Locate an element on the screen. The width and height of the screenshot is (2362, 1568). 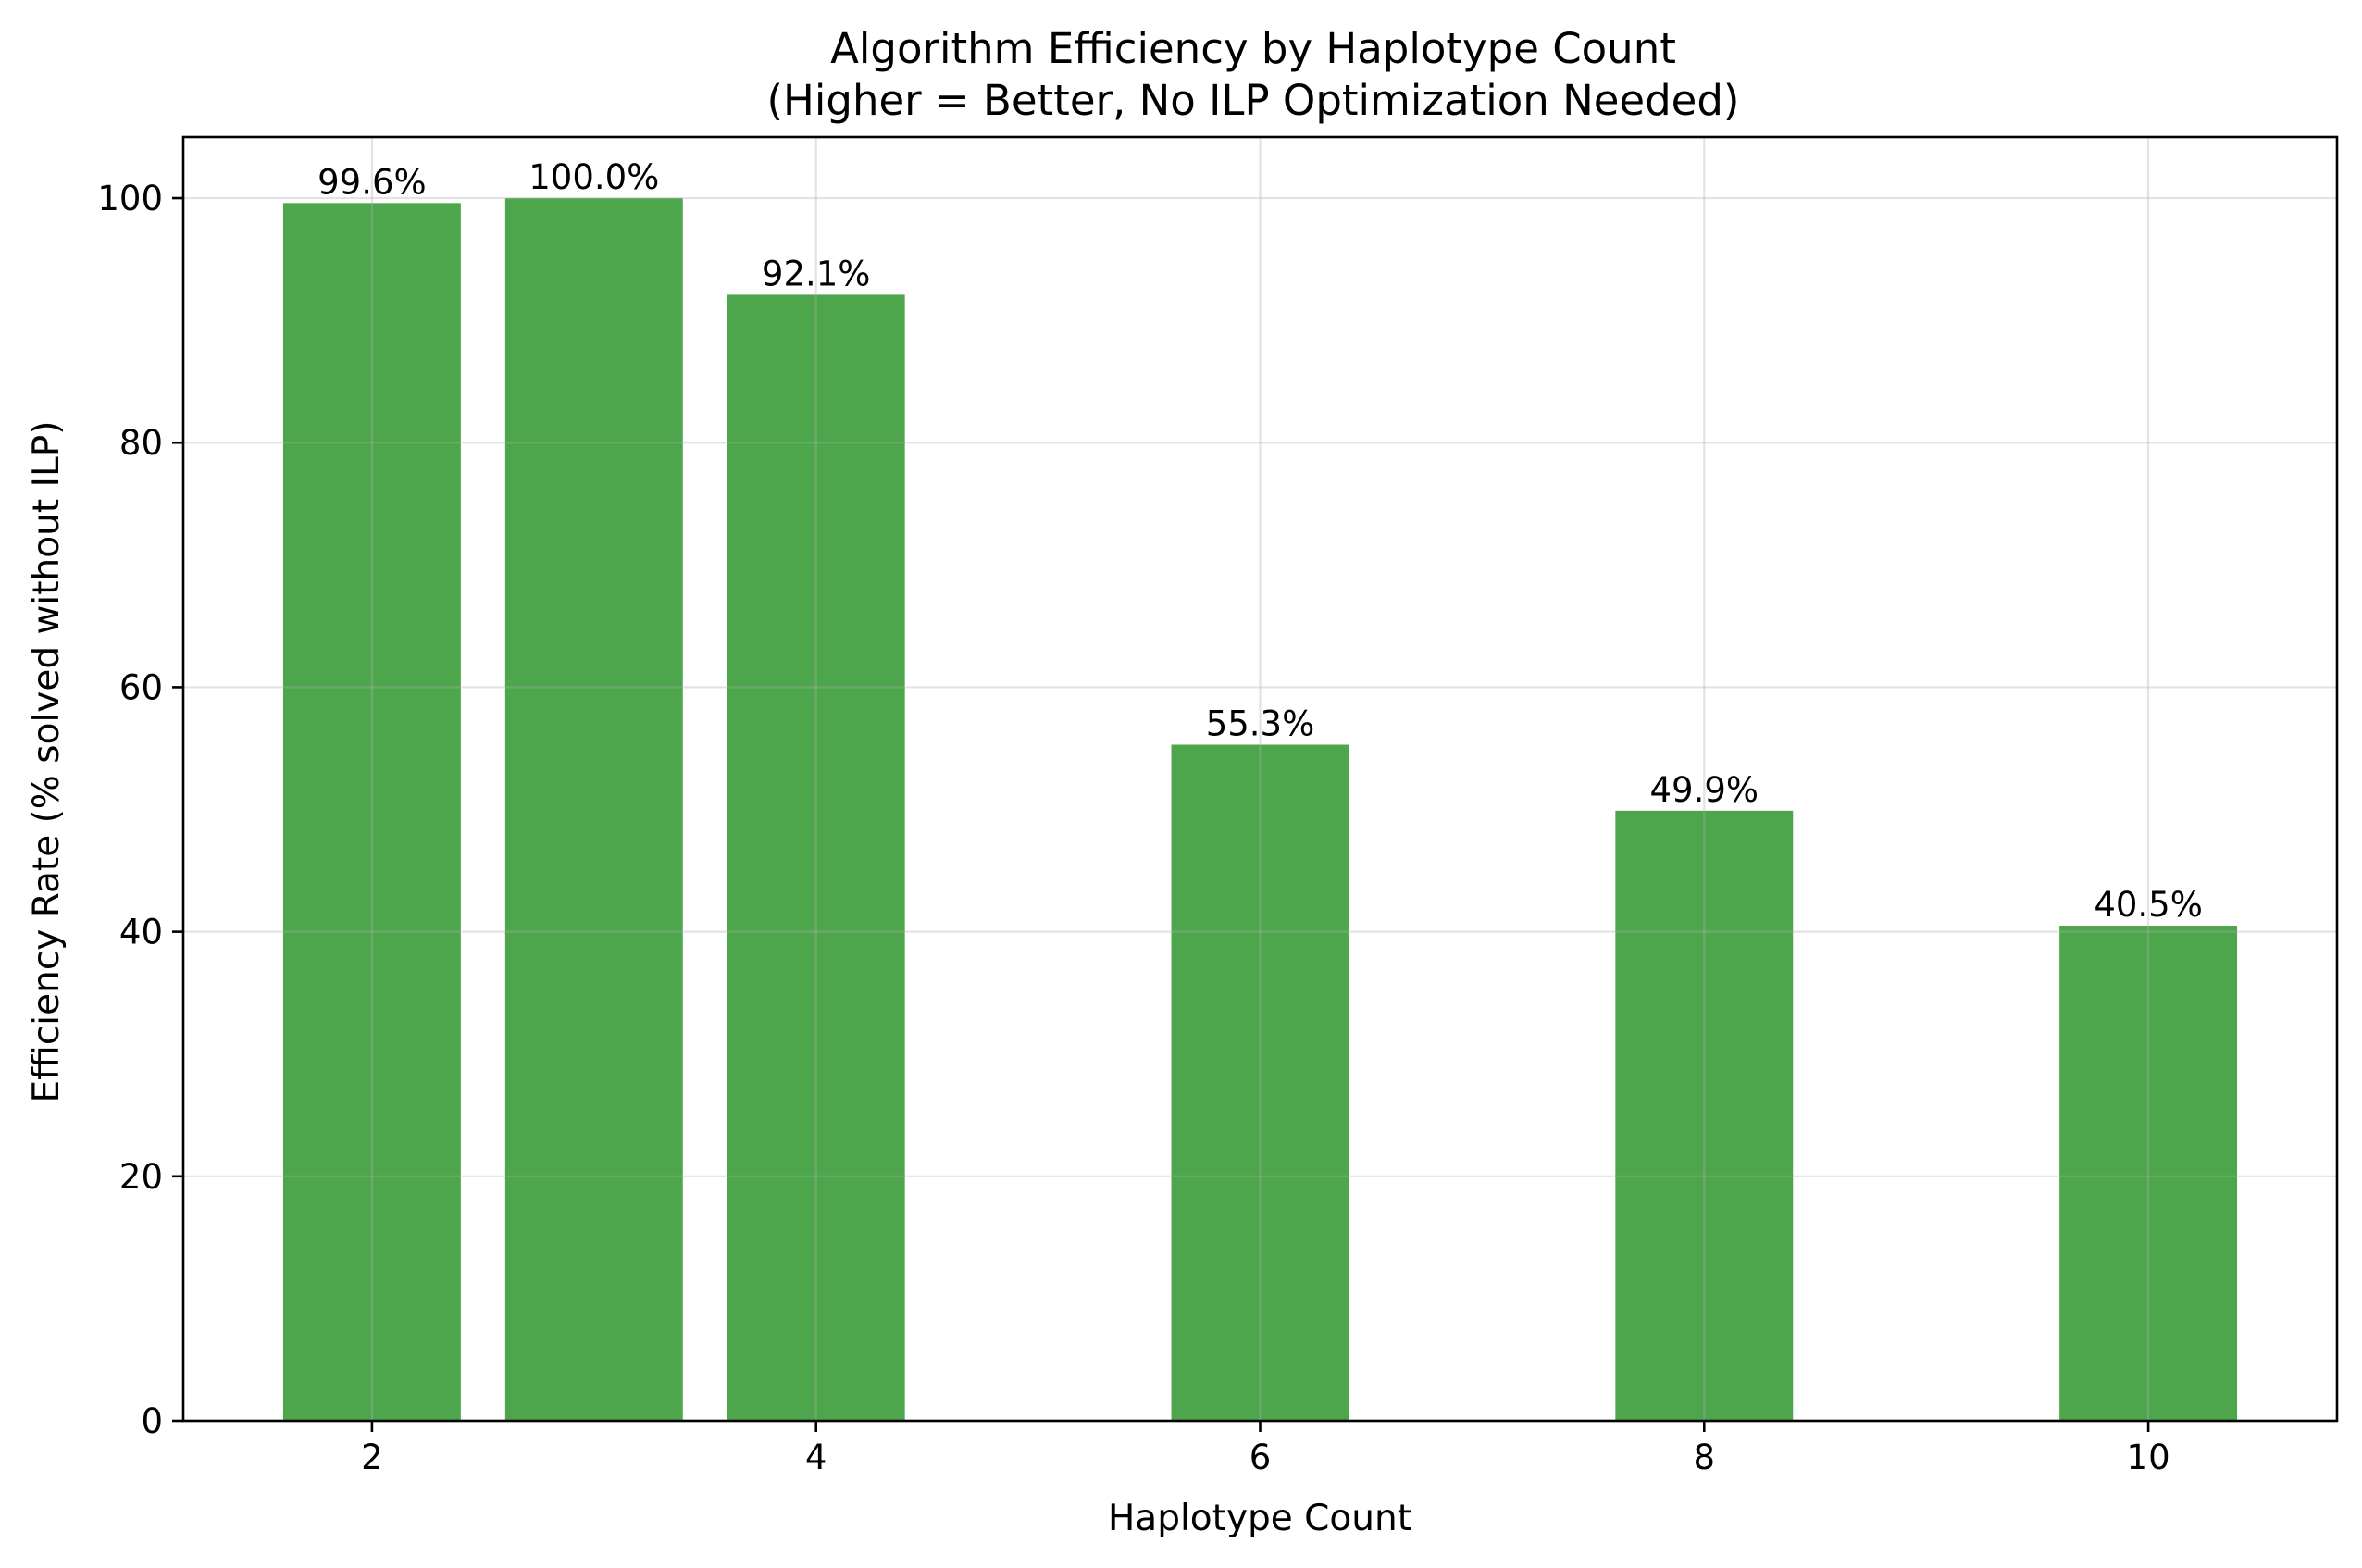
x-tick-label-6: 6 is located at coordinates (1260, 1457).